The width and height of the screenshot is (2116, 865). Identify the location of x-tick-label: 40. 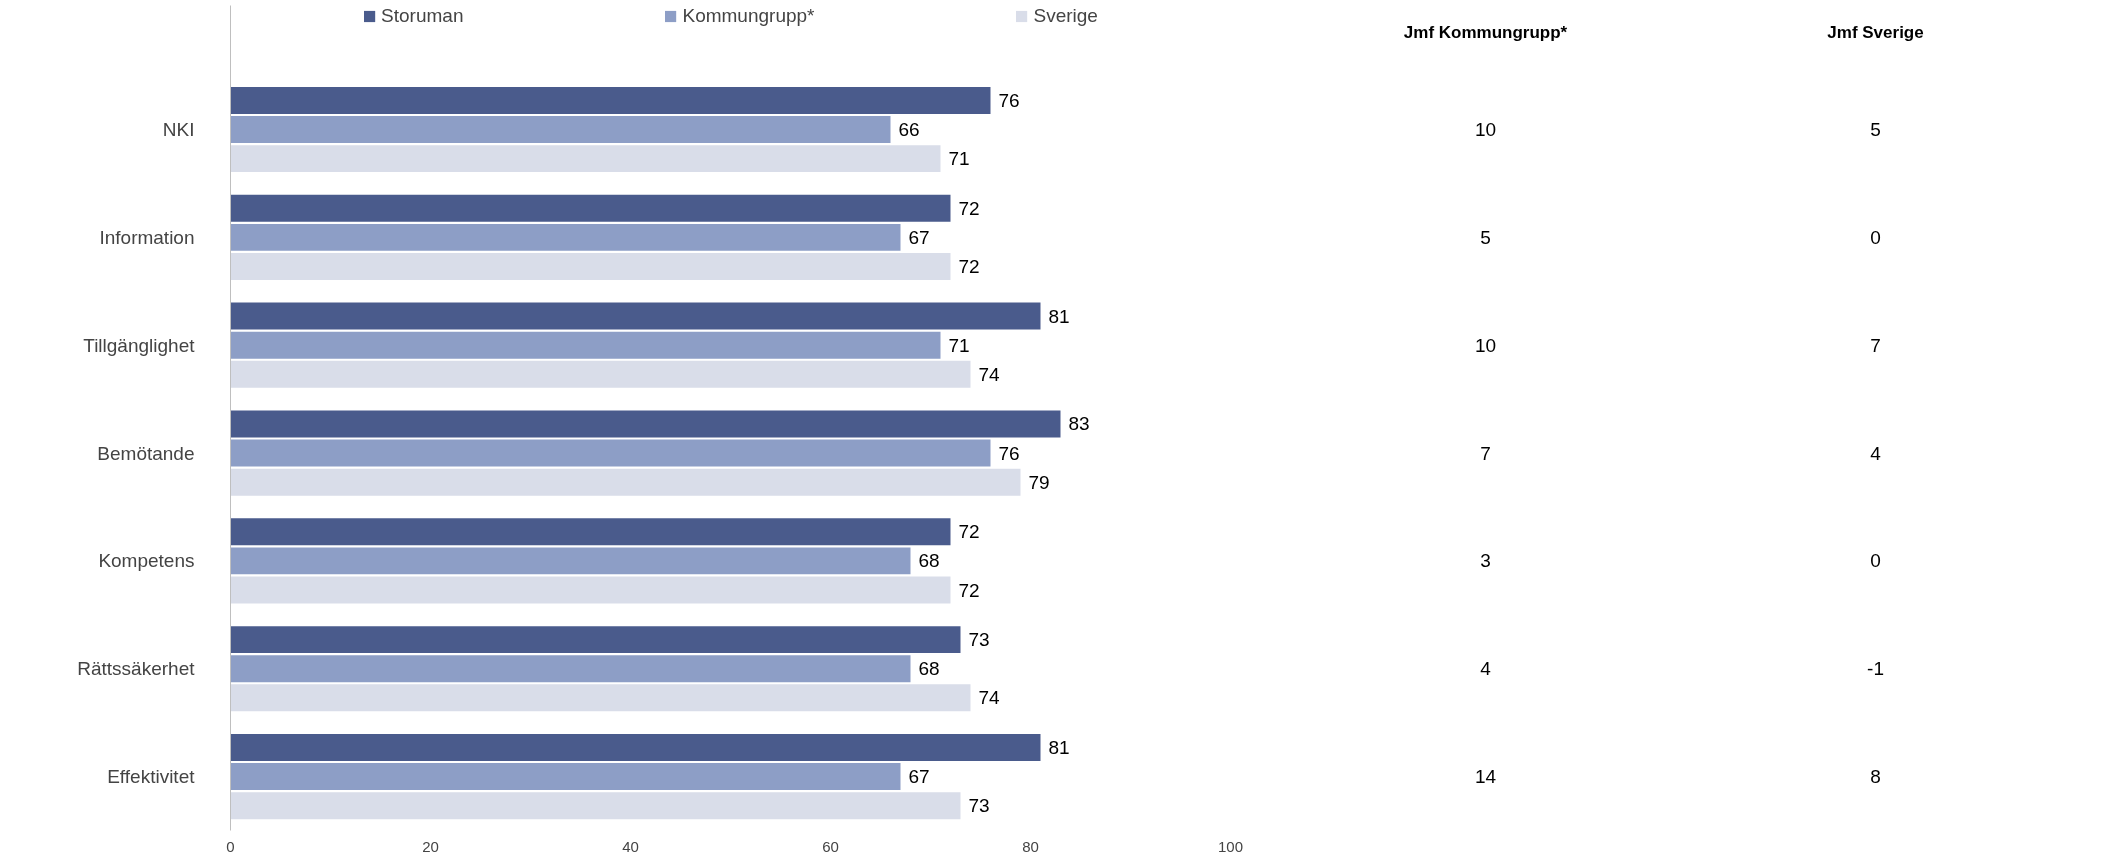
(630, 846).